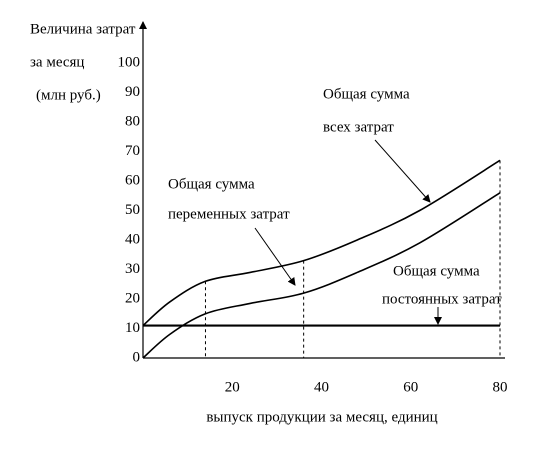  Describe the element at coordinates (358, 127) in the screenshot. I see `annotation: всех затрат` at that location.